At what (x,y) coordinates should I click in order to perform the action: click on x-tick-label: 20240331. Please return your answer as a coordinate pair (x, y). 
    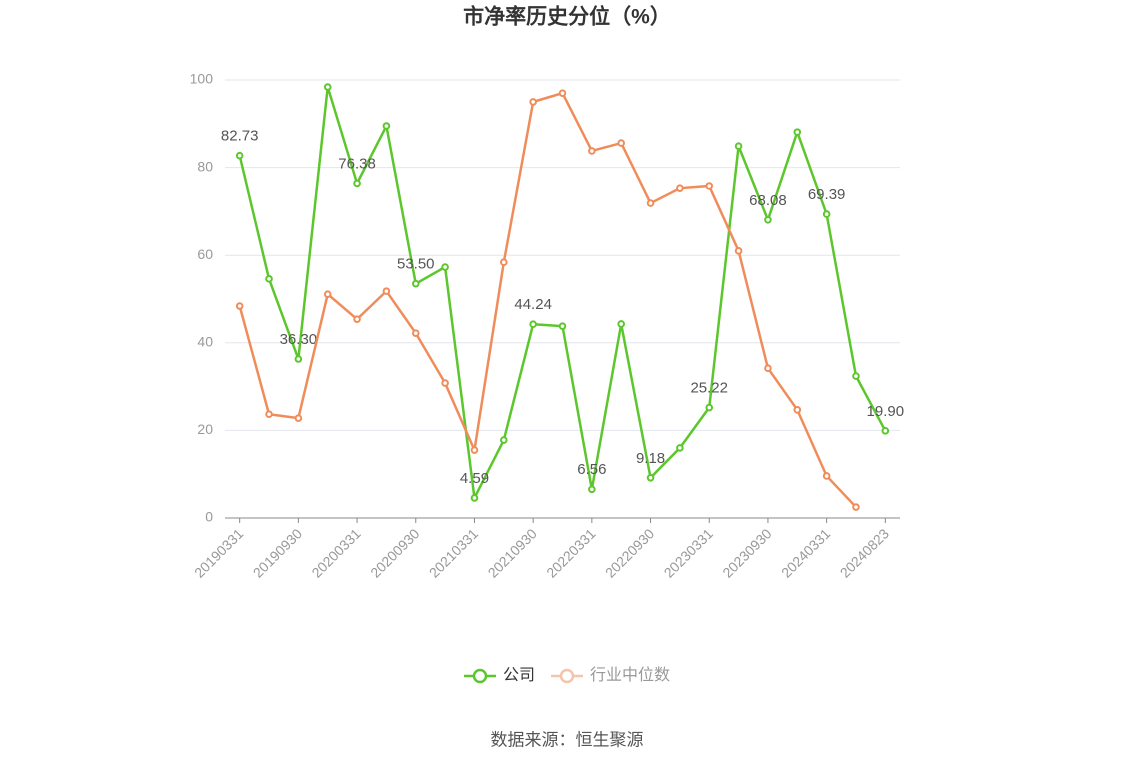
    Looking at the image, I should click on (806, 553).